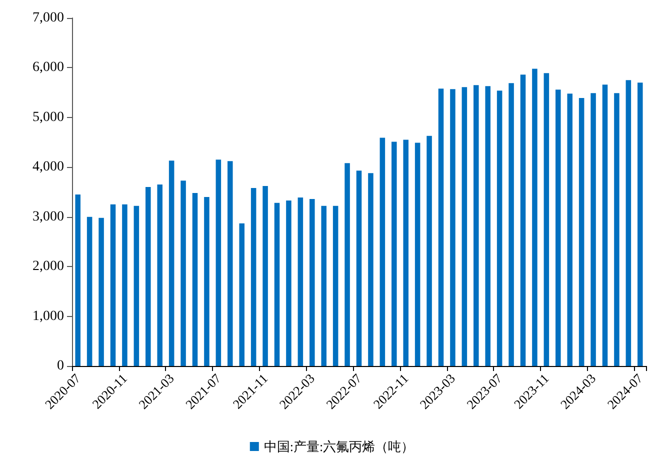 The height and width of the screenshot is (462, 664). What do you see at coordinates (48, 266) in the screenshot?
I see `y-tick-label: 2,000` at bounding box center [48, 266].